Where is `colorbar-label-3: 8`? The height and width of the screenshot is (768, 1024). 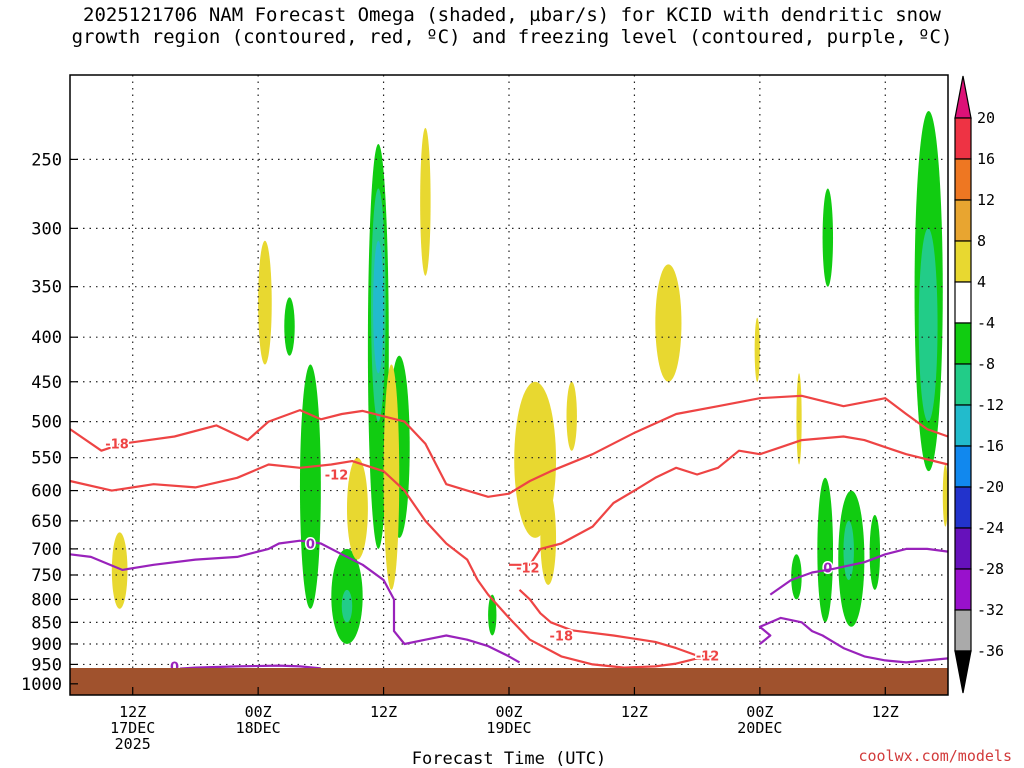
colorbar-label-3: 8 is located at coordinates (981, 241).